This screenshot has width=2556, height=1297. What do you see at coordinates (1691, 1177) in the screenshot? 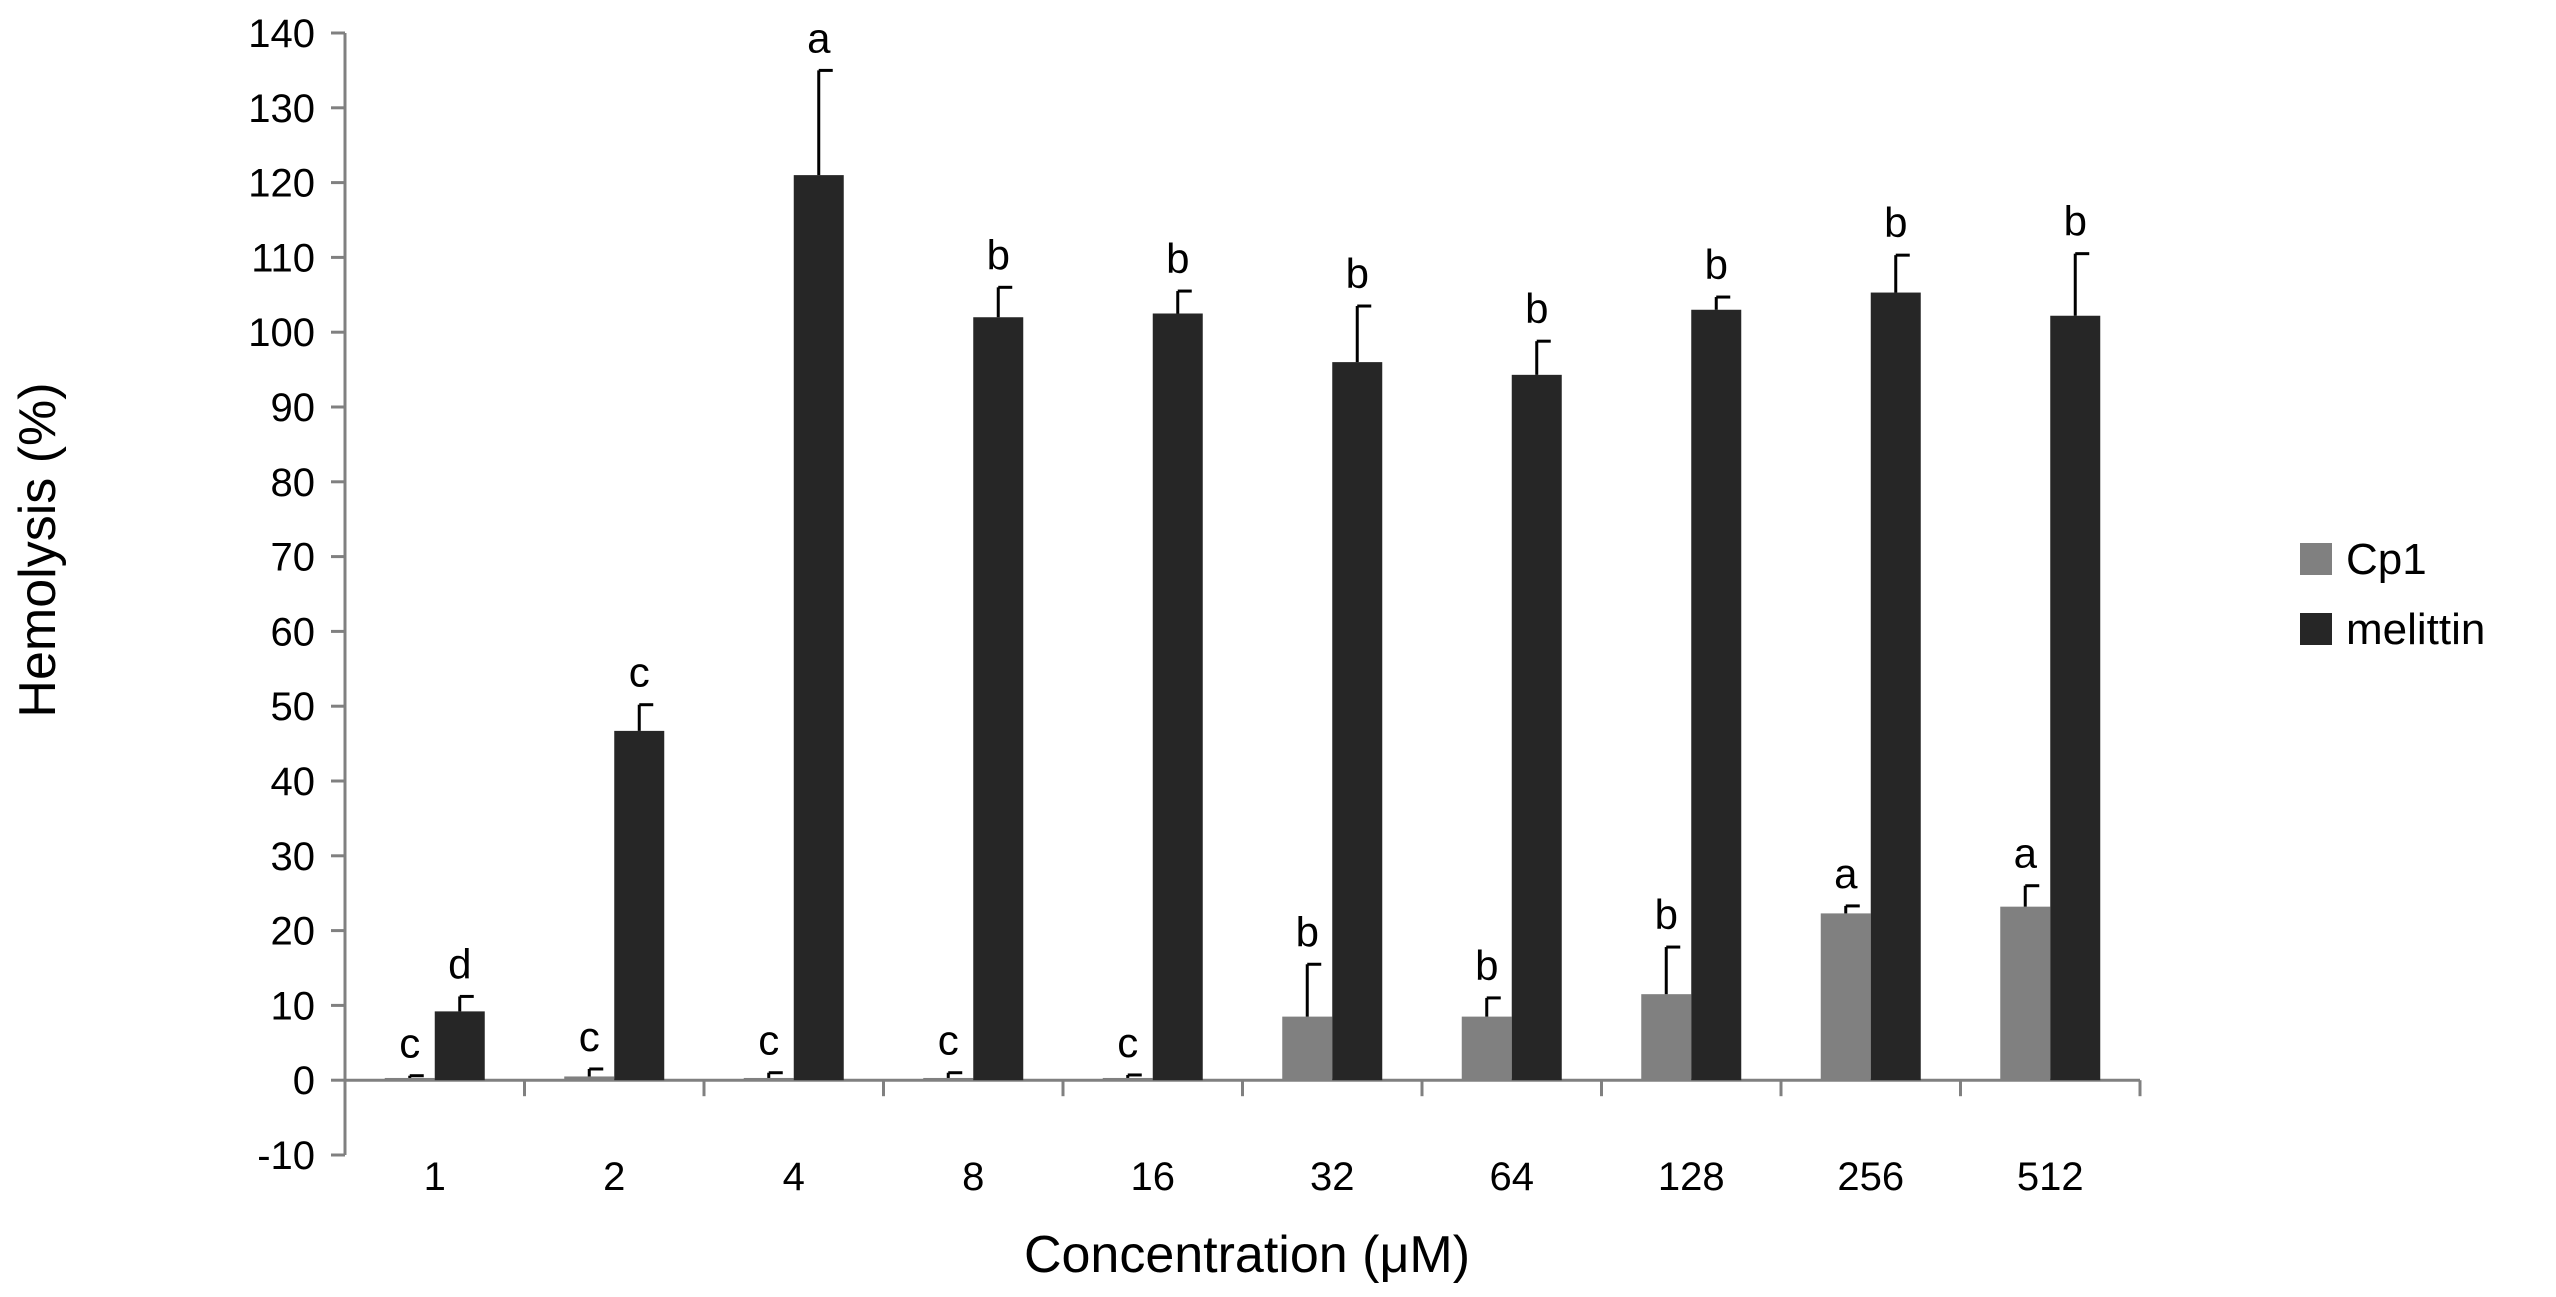
I see `x-tick-label: 128` at bounding box center [1691, 1177].